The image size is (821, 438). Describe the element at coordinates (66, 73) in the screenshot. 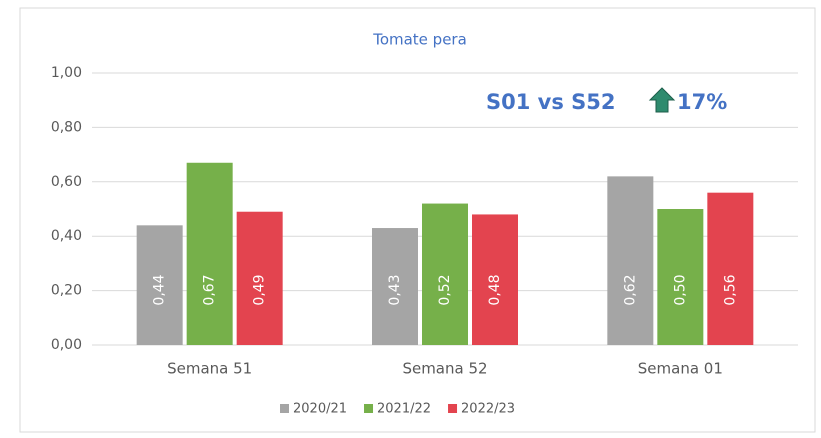

I see `y-tick-label: 1,00` at that location.